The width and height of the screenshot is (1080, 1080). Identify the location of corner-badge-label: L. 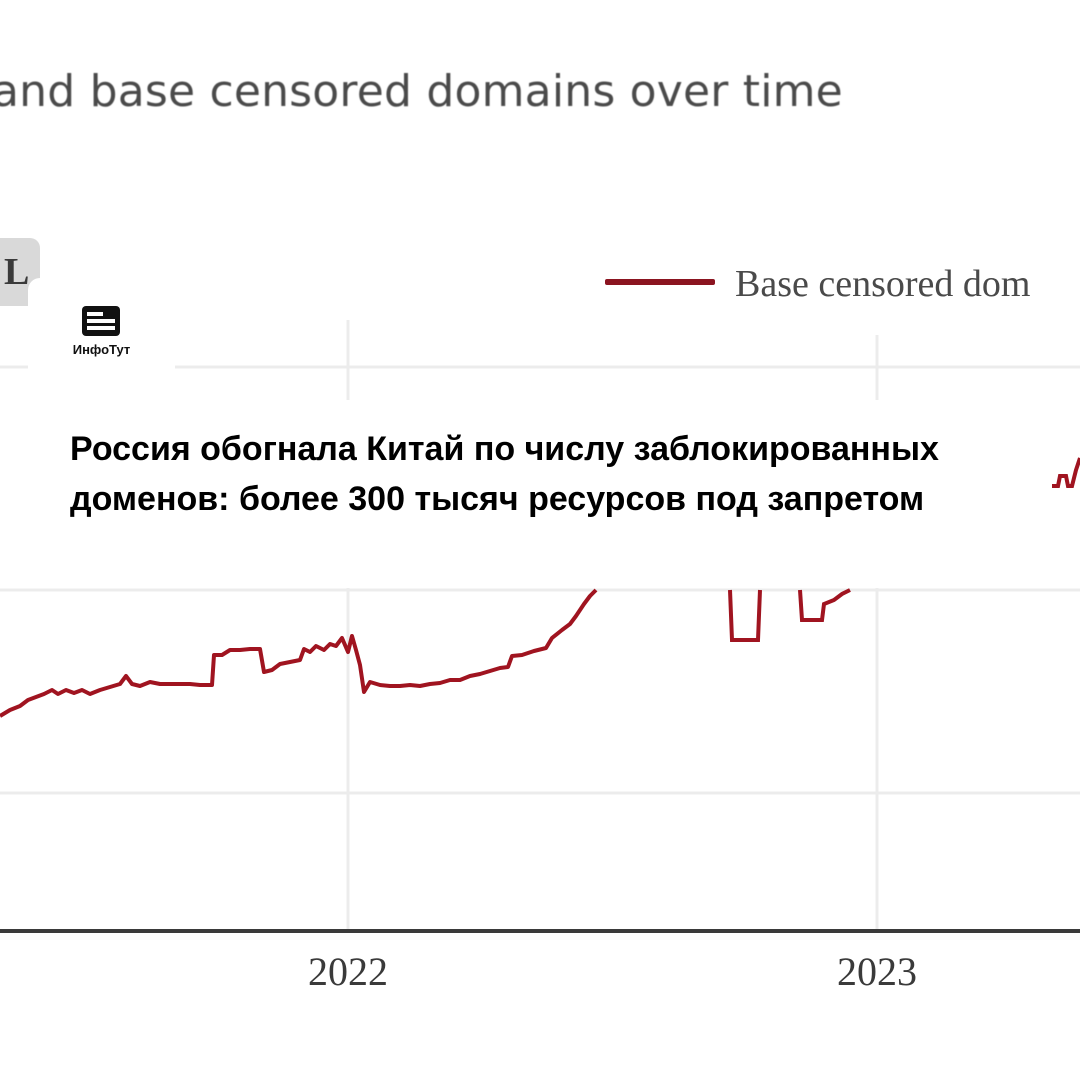
(17, 272).